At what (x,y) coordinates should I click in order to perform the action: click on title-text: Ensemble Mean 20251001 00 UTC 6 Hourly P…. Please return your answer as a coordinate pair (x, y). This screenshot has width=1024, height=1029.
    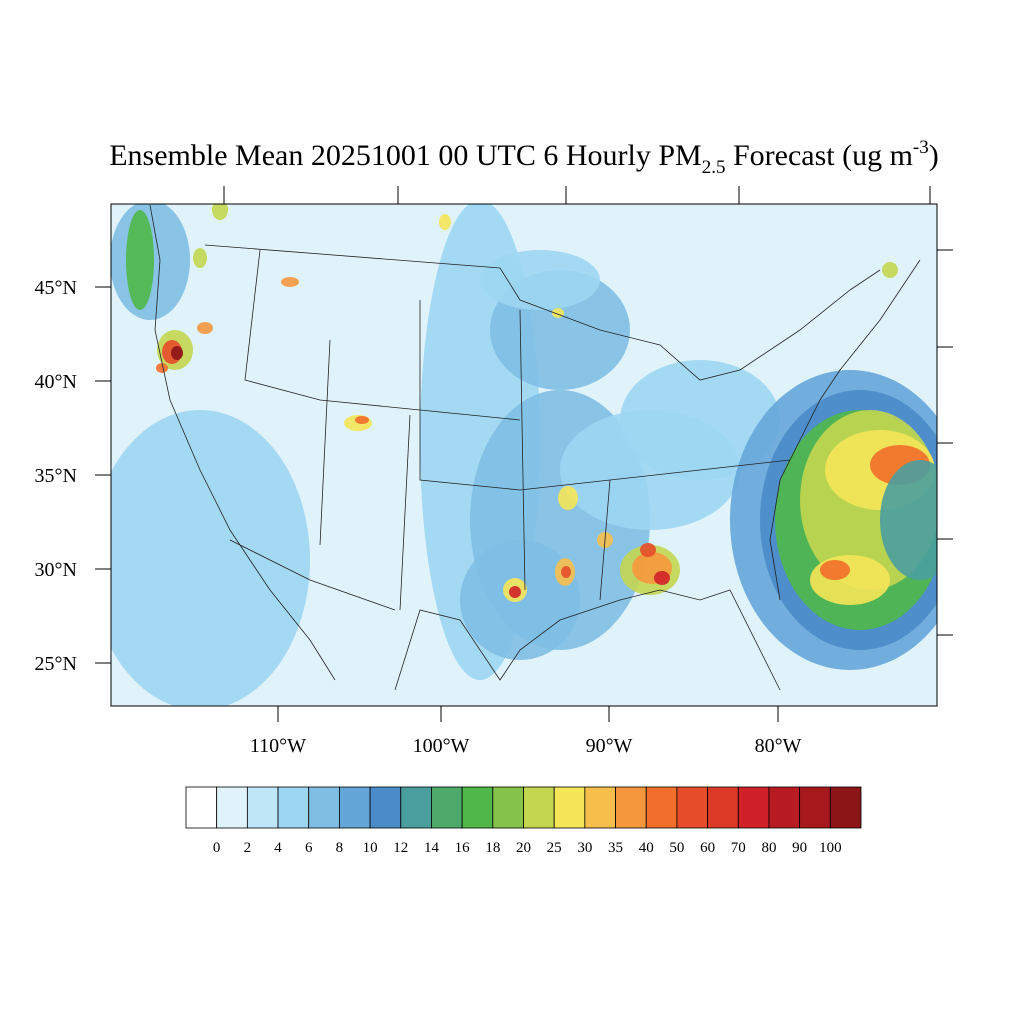
    Looking at the image, I should click on (405, 155).